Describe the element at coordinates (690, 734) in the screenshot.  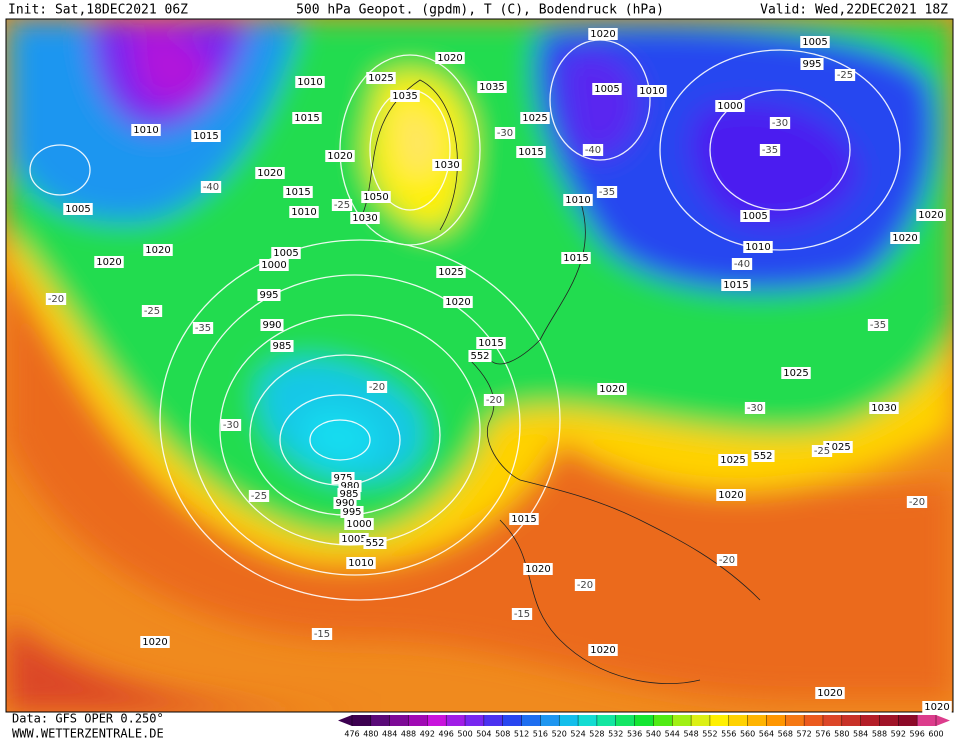
I see `scale-tick-label: 548` at that location.